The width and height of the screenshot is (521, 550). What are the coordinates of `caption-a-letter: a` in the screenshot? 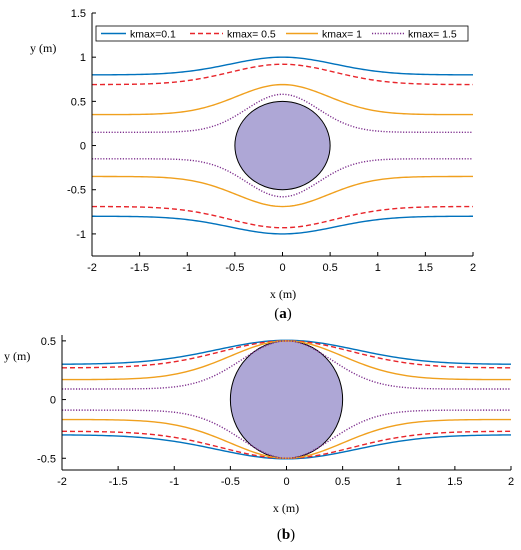 It's located at (283, 314).